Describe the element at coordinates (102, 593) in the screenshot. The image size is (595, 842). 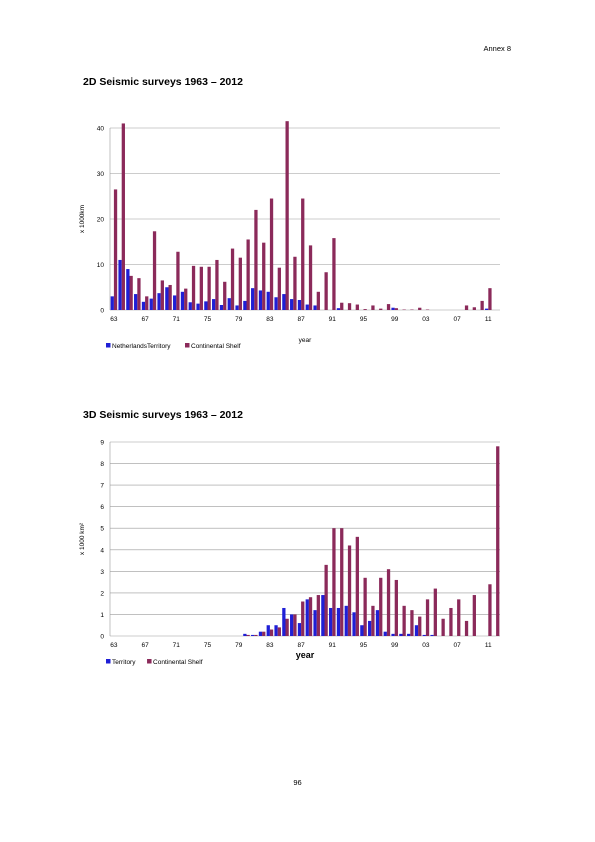
I see `y-tick-label: 2` at that location.